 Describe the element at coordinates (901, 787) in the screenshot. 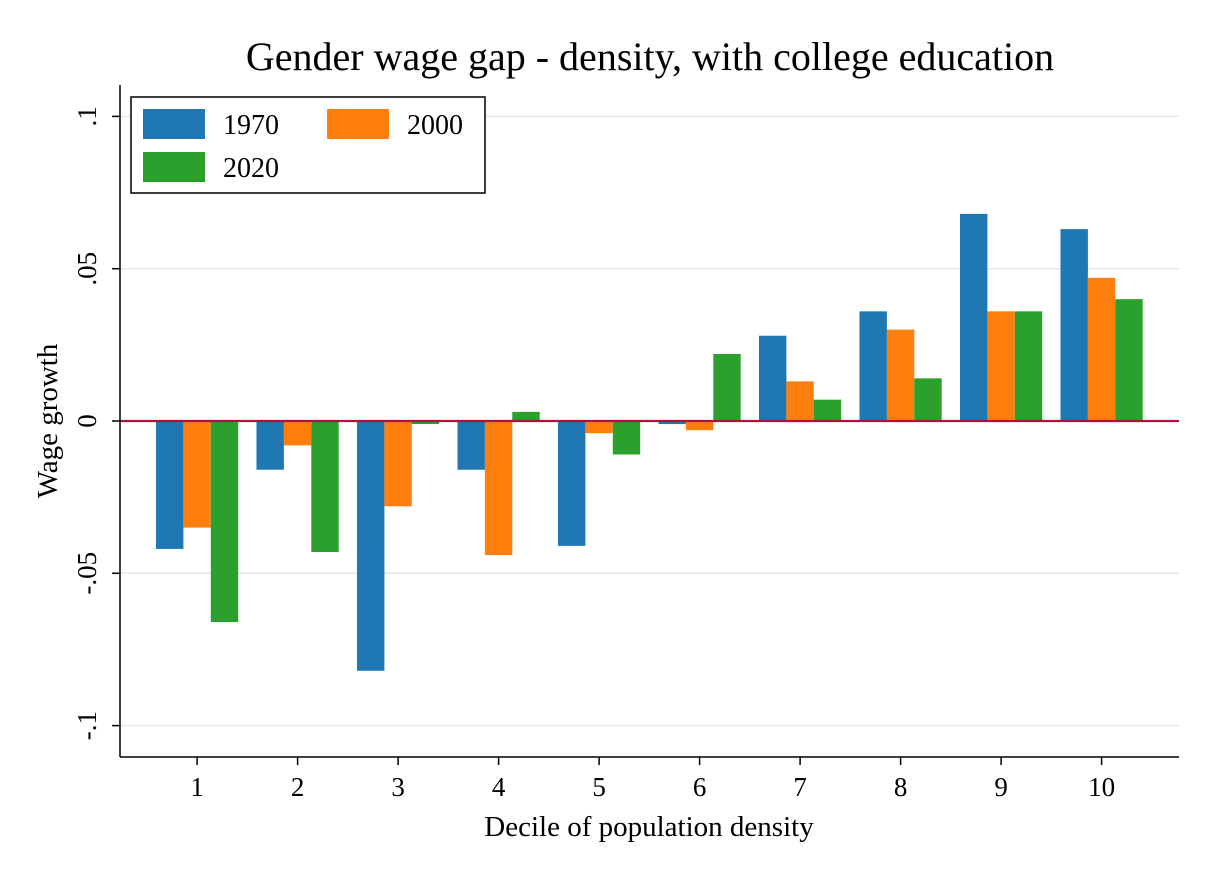

I see `x-tick-label: 8` at that location.